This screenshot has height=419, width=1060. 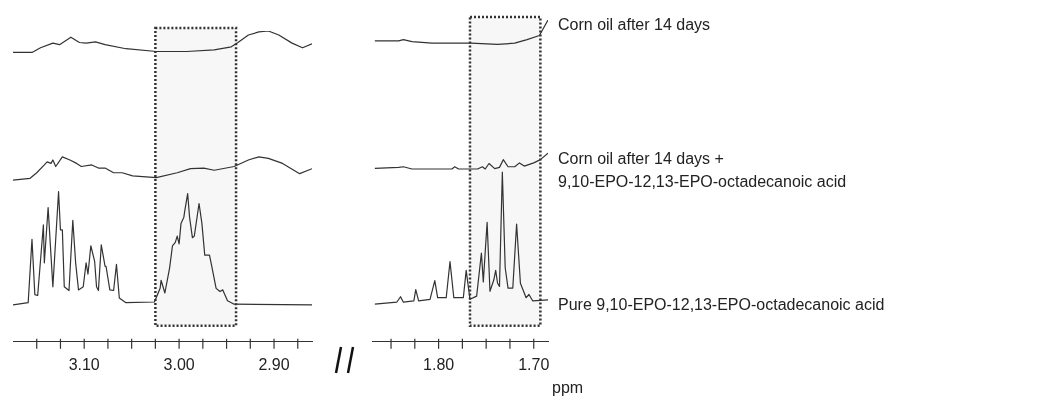 I want to click on x-tick-label: 2.90, so click(x=274, y=364).